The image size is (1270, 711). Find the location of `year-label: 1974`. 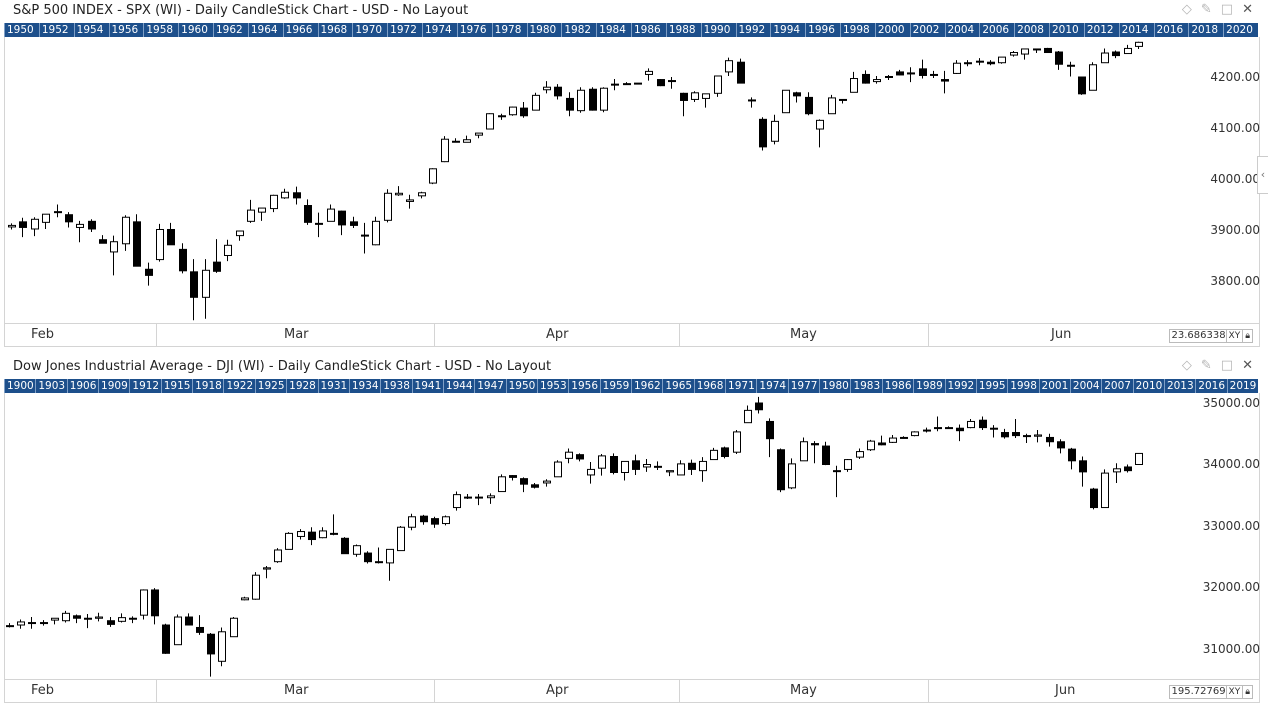

year-label: 1974 is located at coordinates (771, 386).